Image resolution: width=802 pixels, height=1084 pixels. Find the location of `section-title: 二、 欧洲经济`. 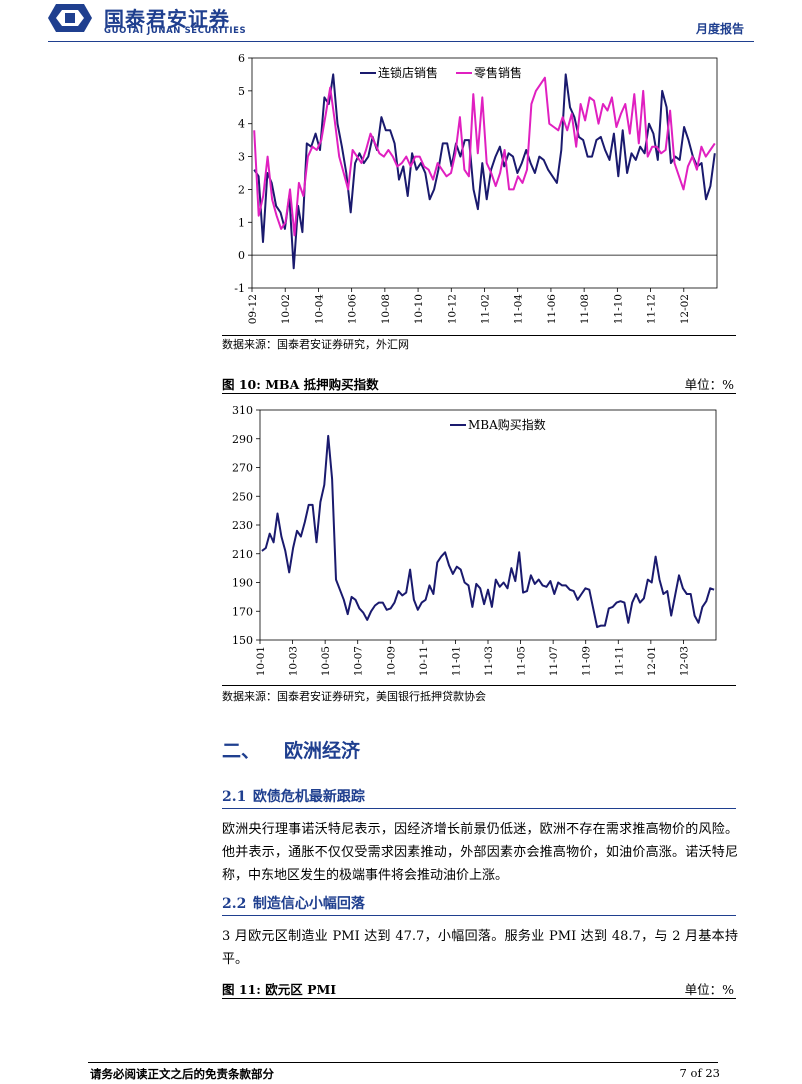

section-title: 二、 欧洲经济 is located at coordinates (291, 749).